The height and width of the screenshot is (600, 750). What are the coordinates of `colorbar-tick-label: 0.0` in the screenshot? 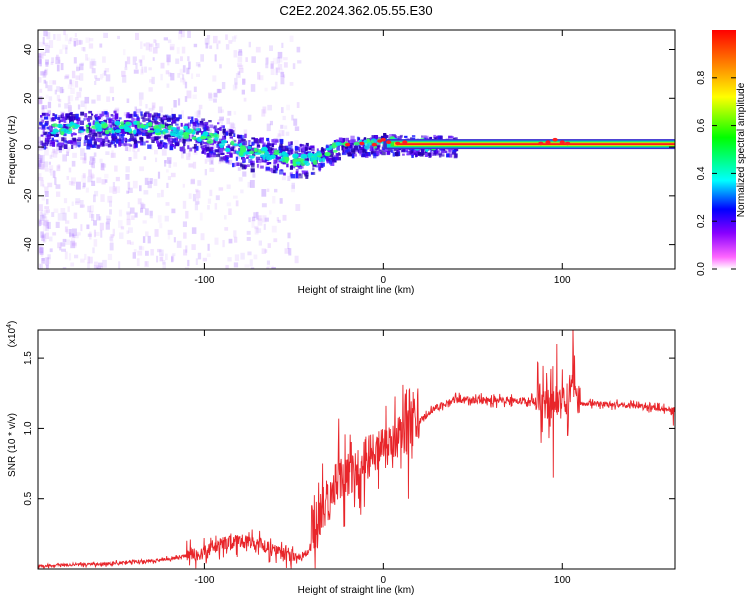 It's located at (701, 269).